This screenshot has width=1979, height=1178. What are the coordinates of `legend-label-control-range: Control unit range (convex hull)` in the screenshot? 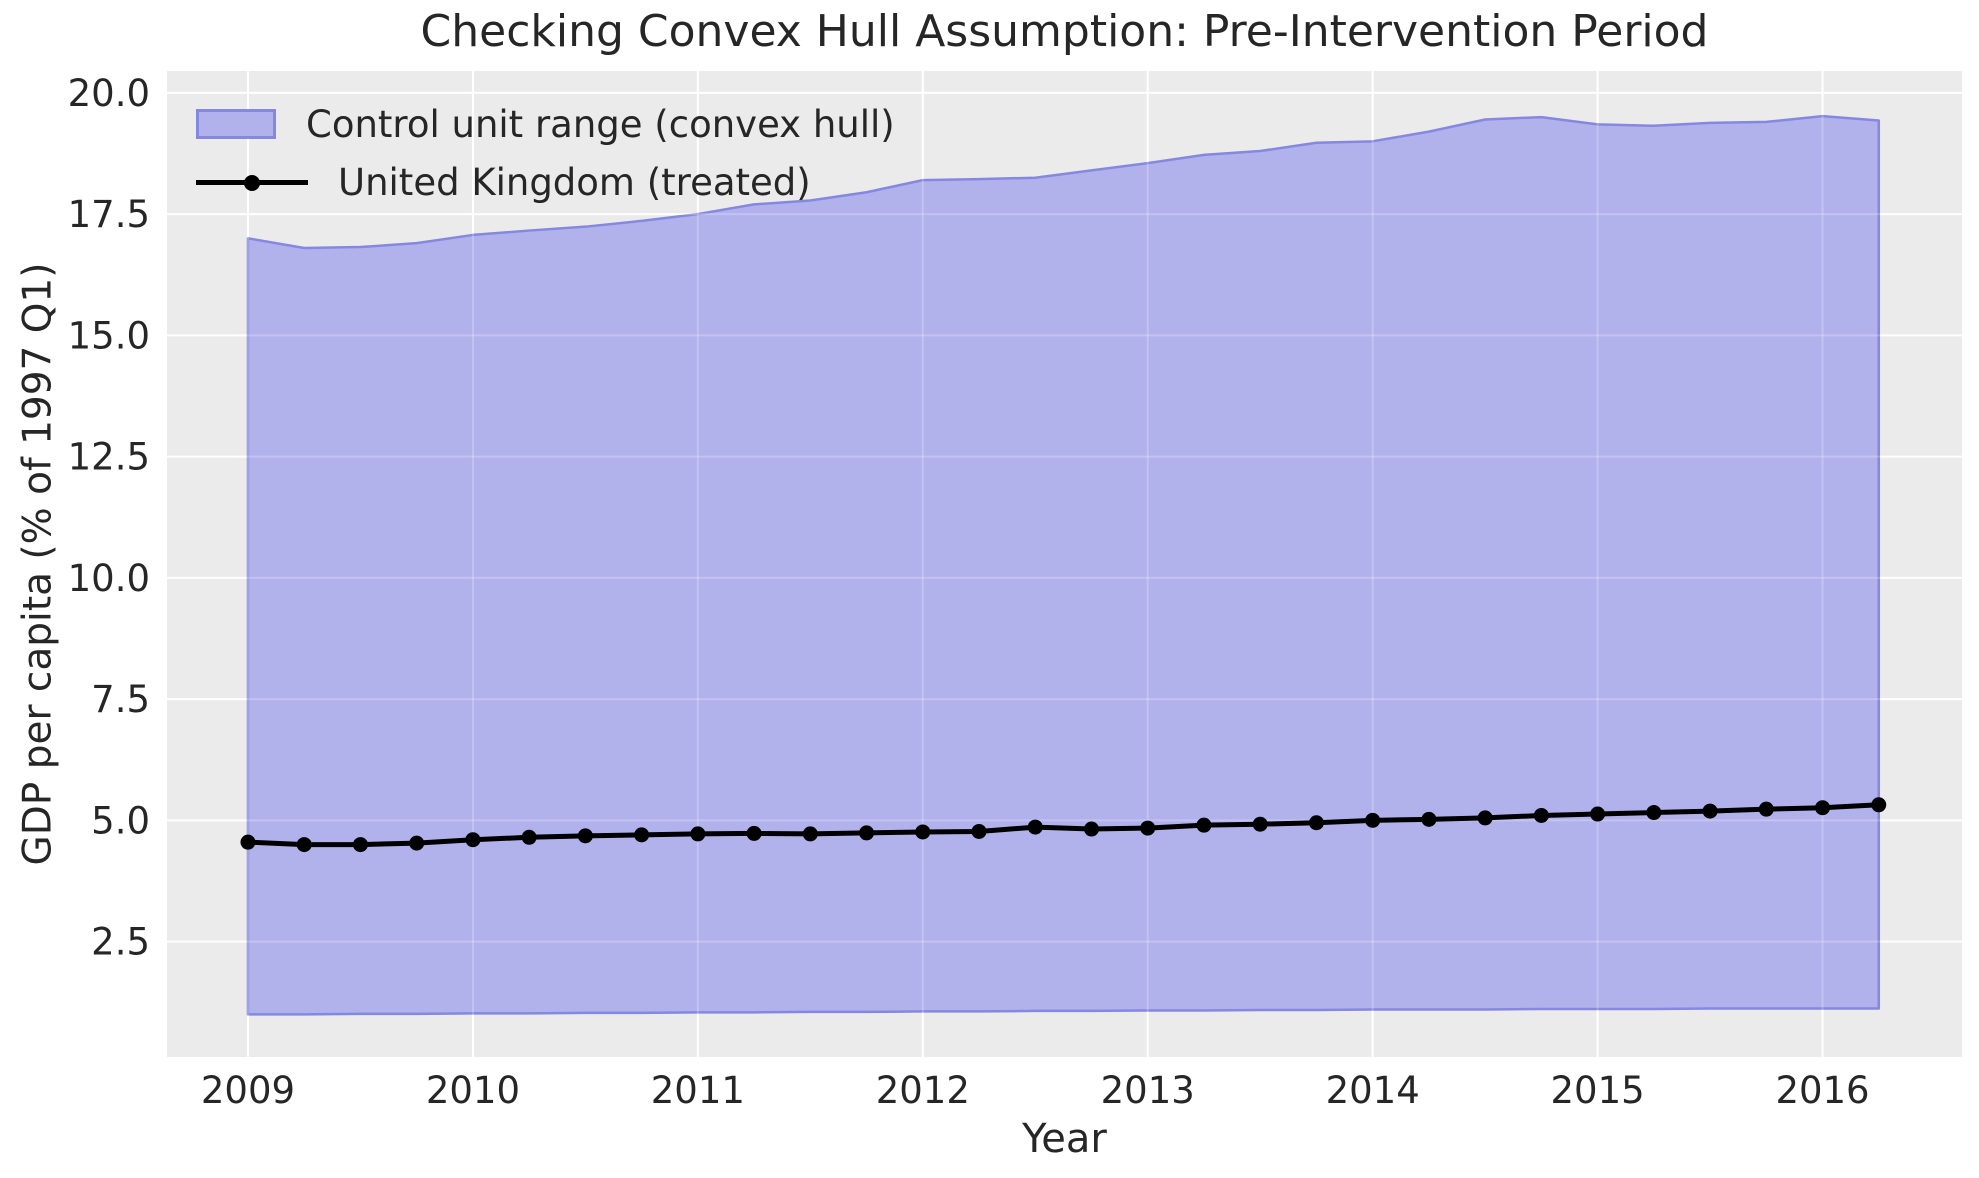 It's located at (600, 124).